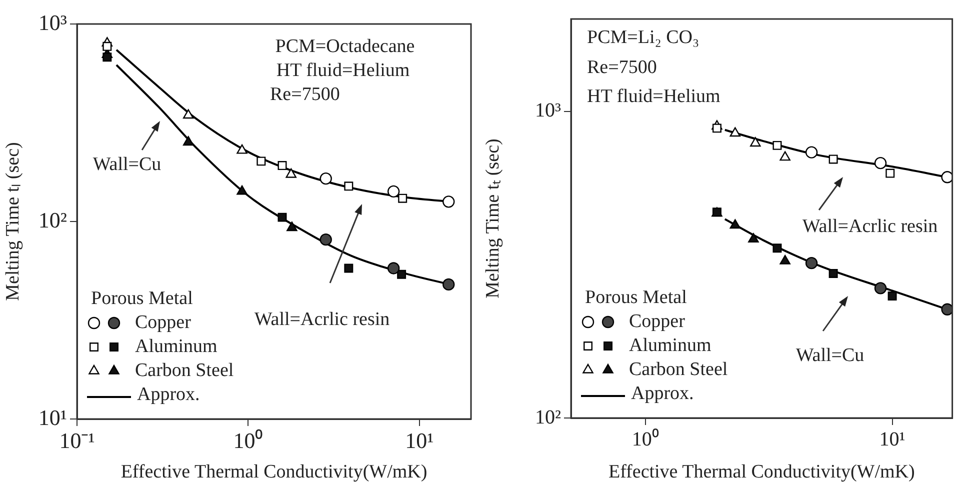 The height and width of the screenshot is (486, 959). What do you see at coordinates (643, 37) in the screenshot?
I see `annotation: PCM=Li₂ CO₃` at bounding box center [643, 37].